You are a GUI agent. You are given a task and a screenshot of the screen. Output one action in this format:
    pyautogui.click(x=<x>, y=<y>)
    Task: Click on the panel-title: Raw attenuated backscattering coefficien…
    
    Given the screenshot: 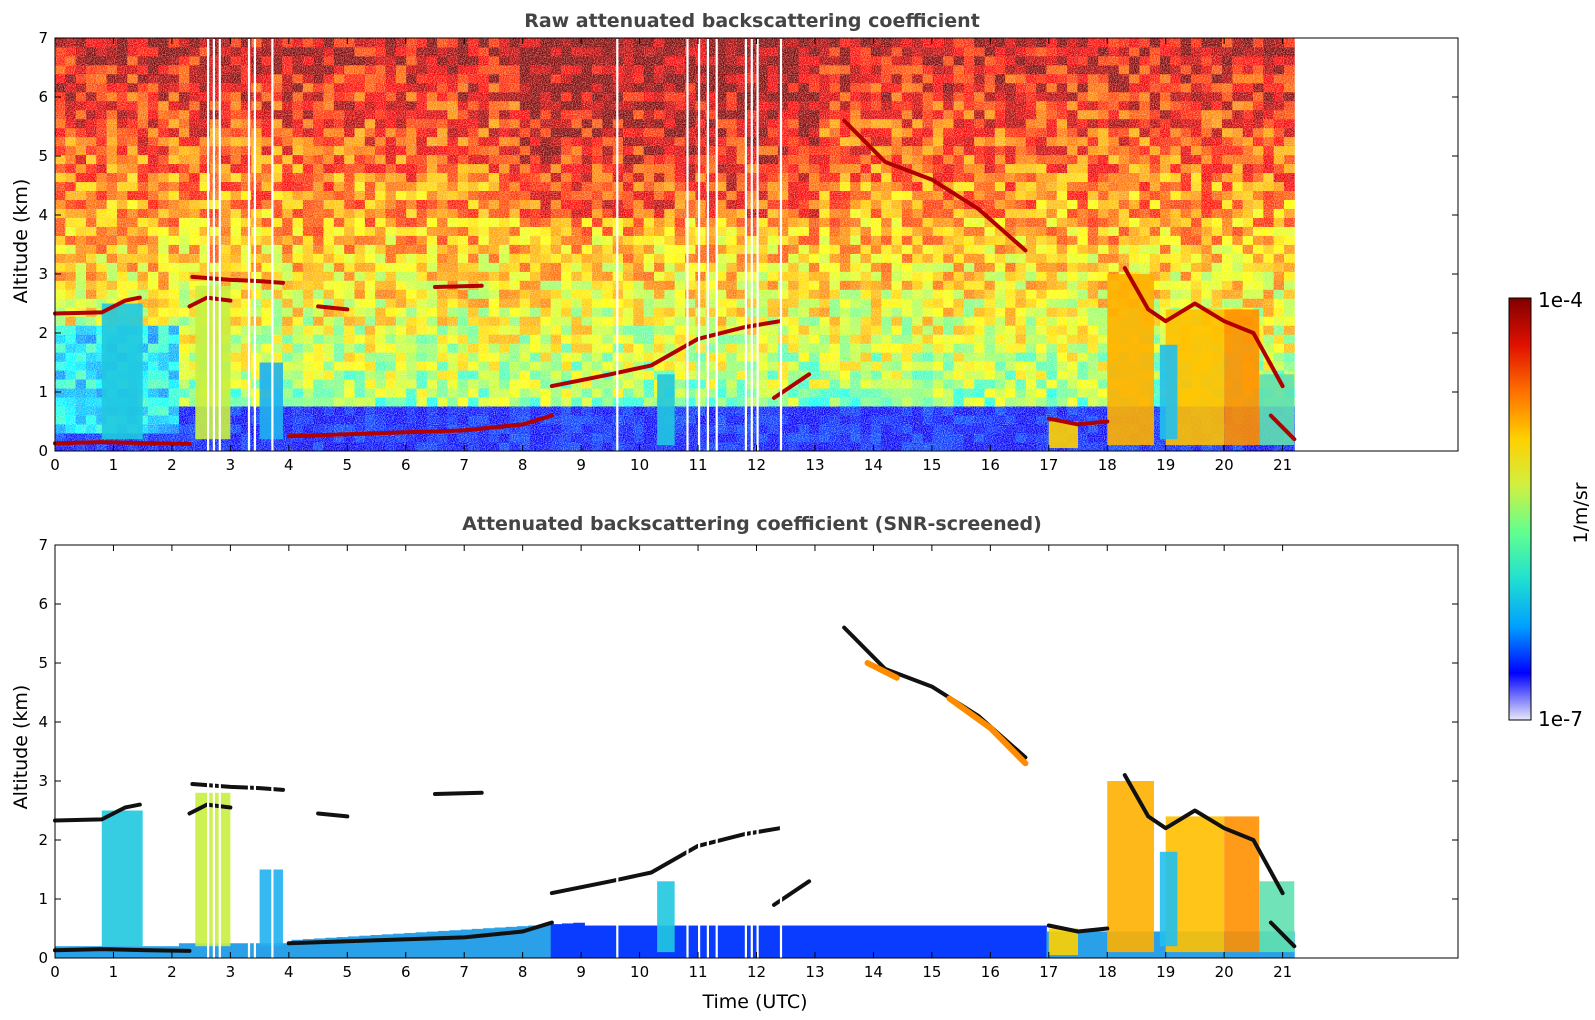 What is the action you would take?
    pyautogui.click(x=752, y=21)
    